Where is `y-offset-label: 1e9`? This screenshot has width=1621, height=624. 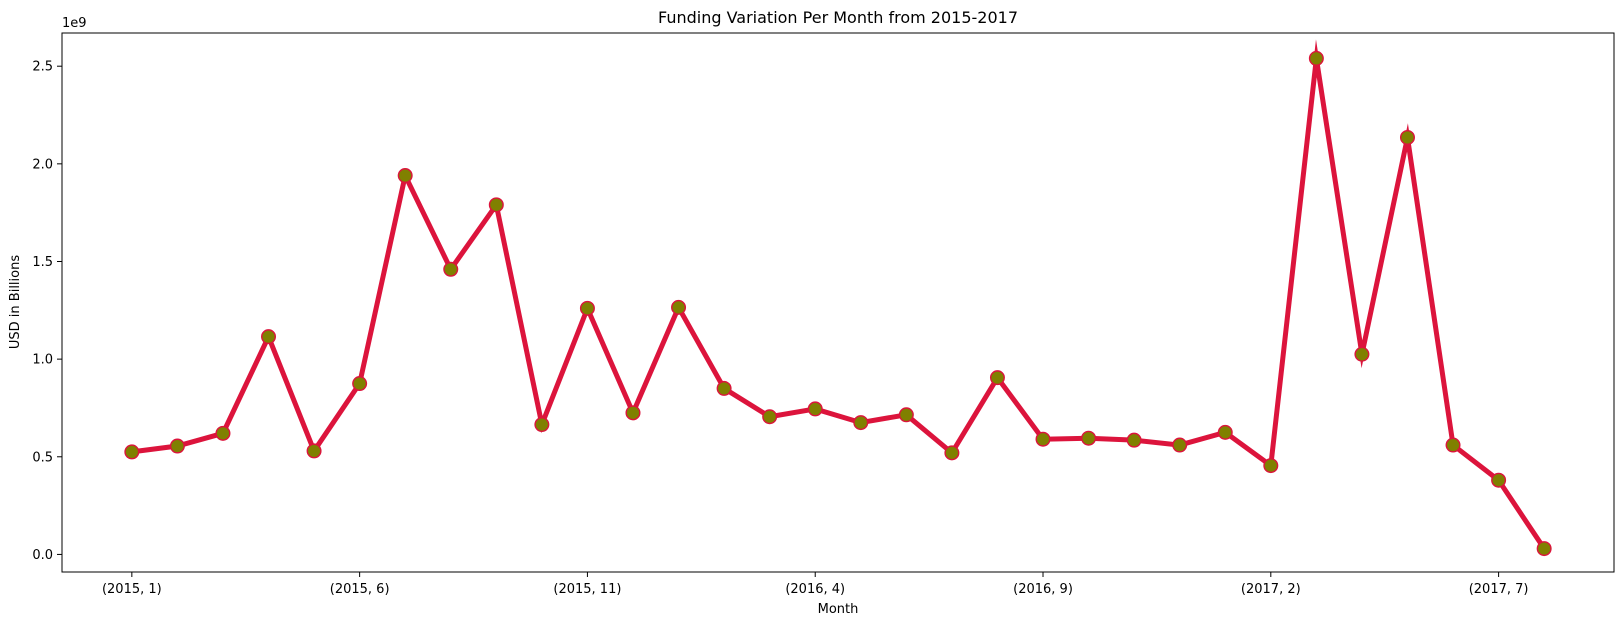
y-offset-label: 1e9 is located at coordinates (74, 23).